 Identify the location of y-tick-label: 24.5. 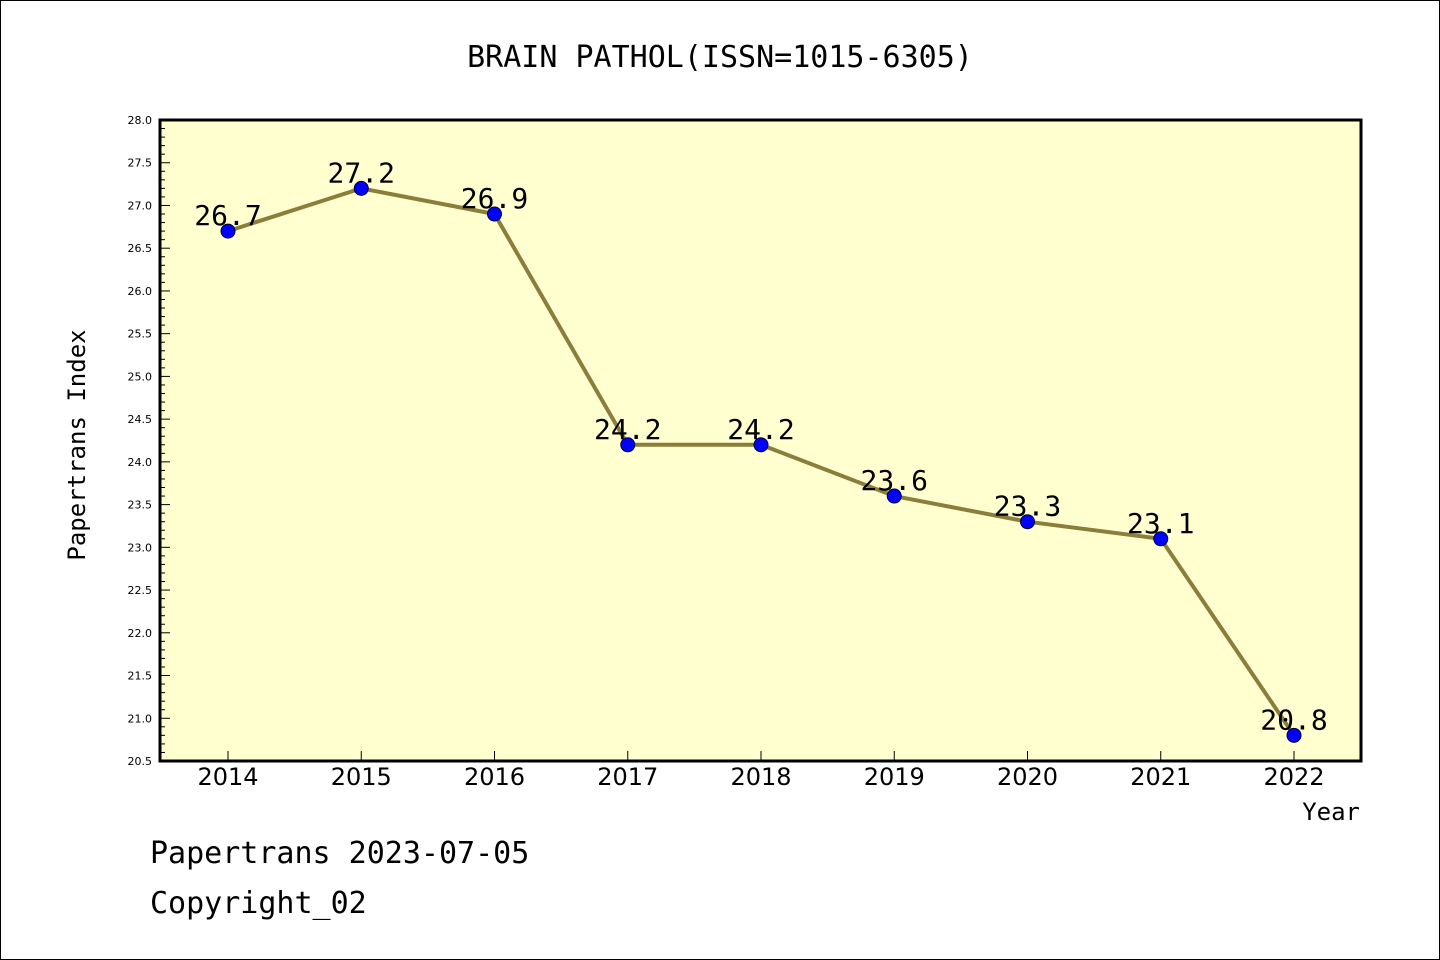
(140, 419).